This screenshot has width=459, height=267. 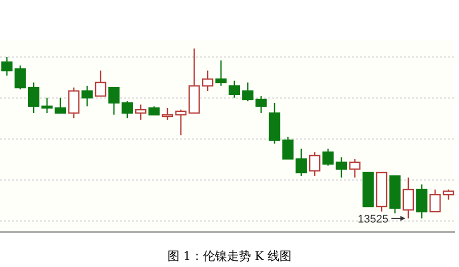 What do you see at coordinates (373, 219) in the screenshot?
I see `annotation: 13525` at bounding box center [373, 219].